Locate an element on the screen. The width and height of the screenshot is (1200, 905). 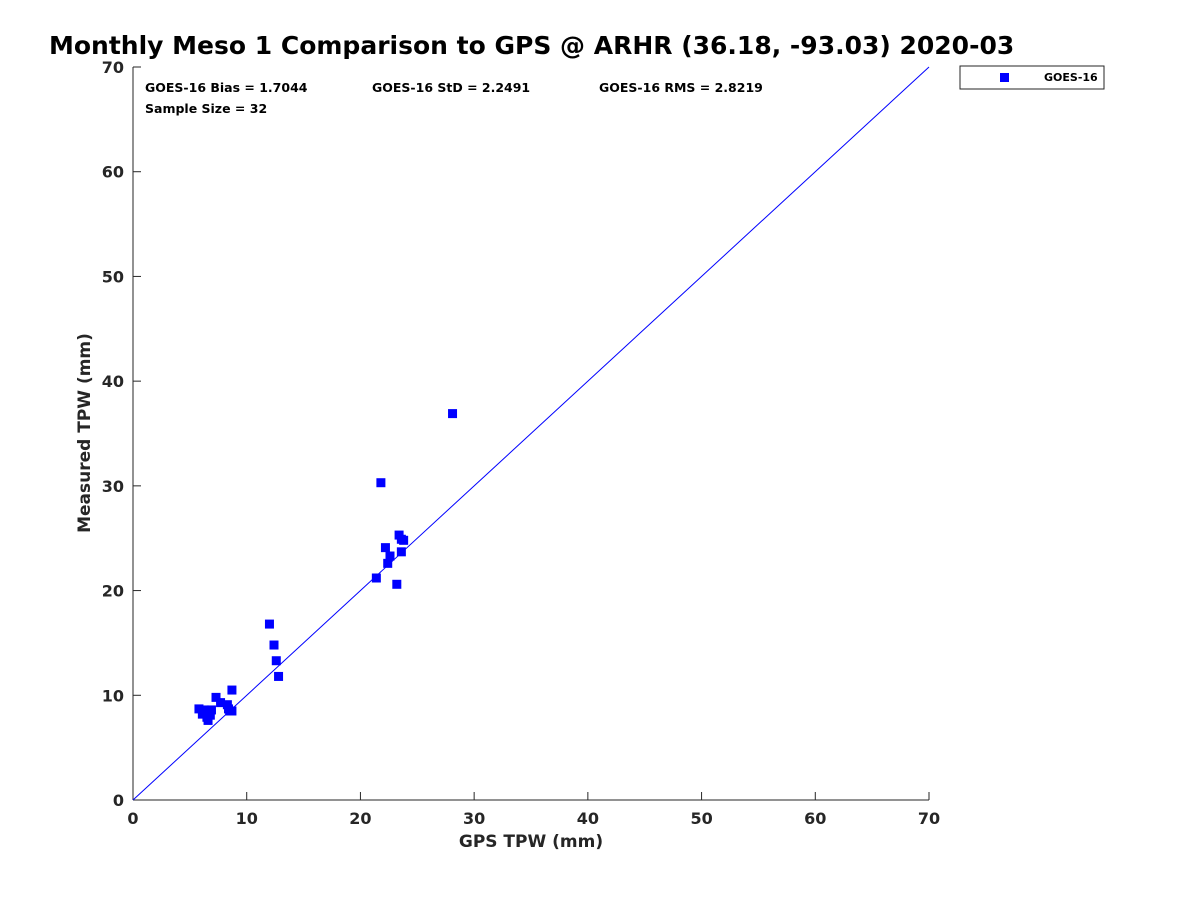
x-tick-label: 50 is located at coordinates (701, 818).